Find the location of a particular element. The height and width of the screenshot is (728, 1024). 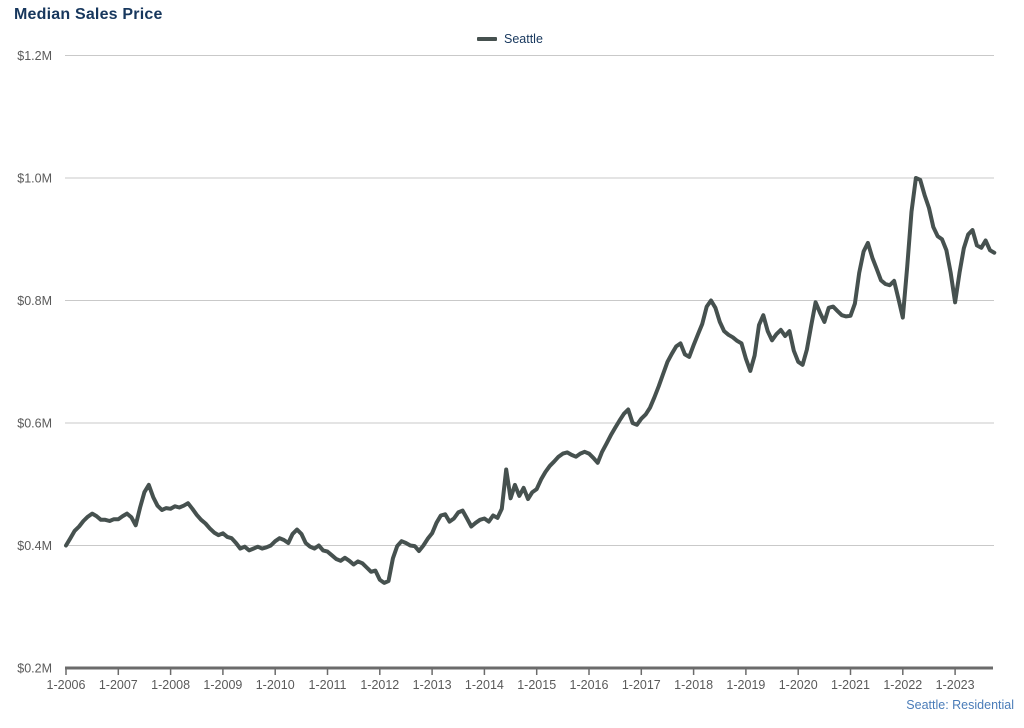

x-axis-label: 1-2006 is located at coordinates (66, 685).